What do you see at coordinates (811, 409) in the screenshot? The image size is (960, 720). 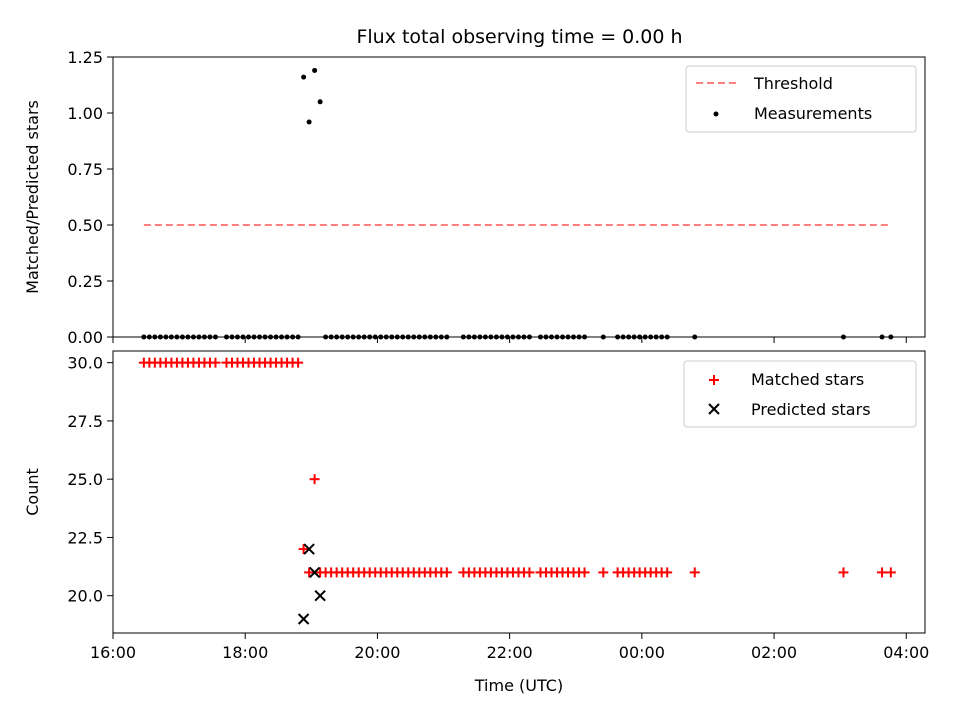 I see `legend-label-predicted: Predicted stars` at bounding box center [811, 409].